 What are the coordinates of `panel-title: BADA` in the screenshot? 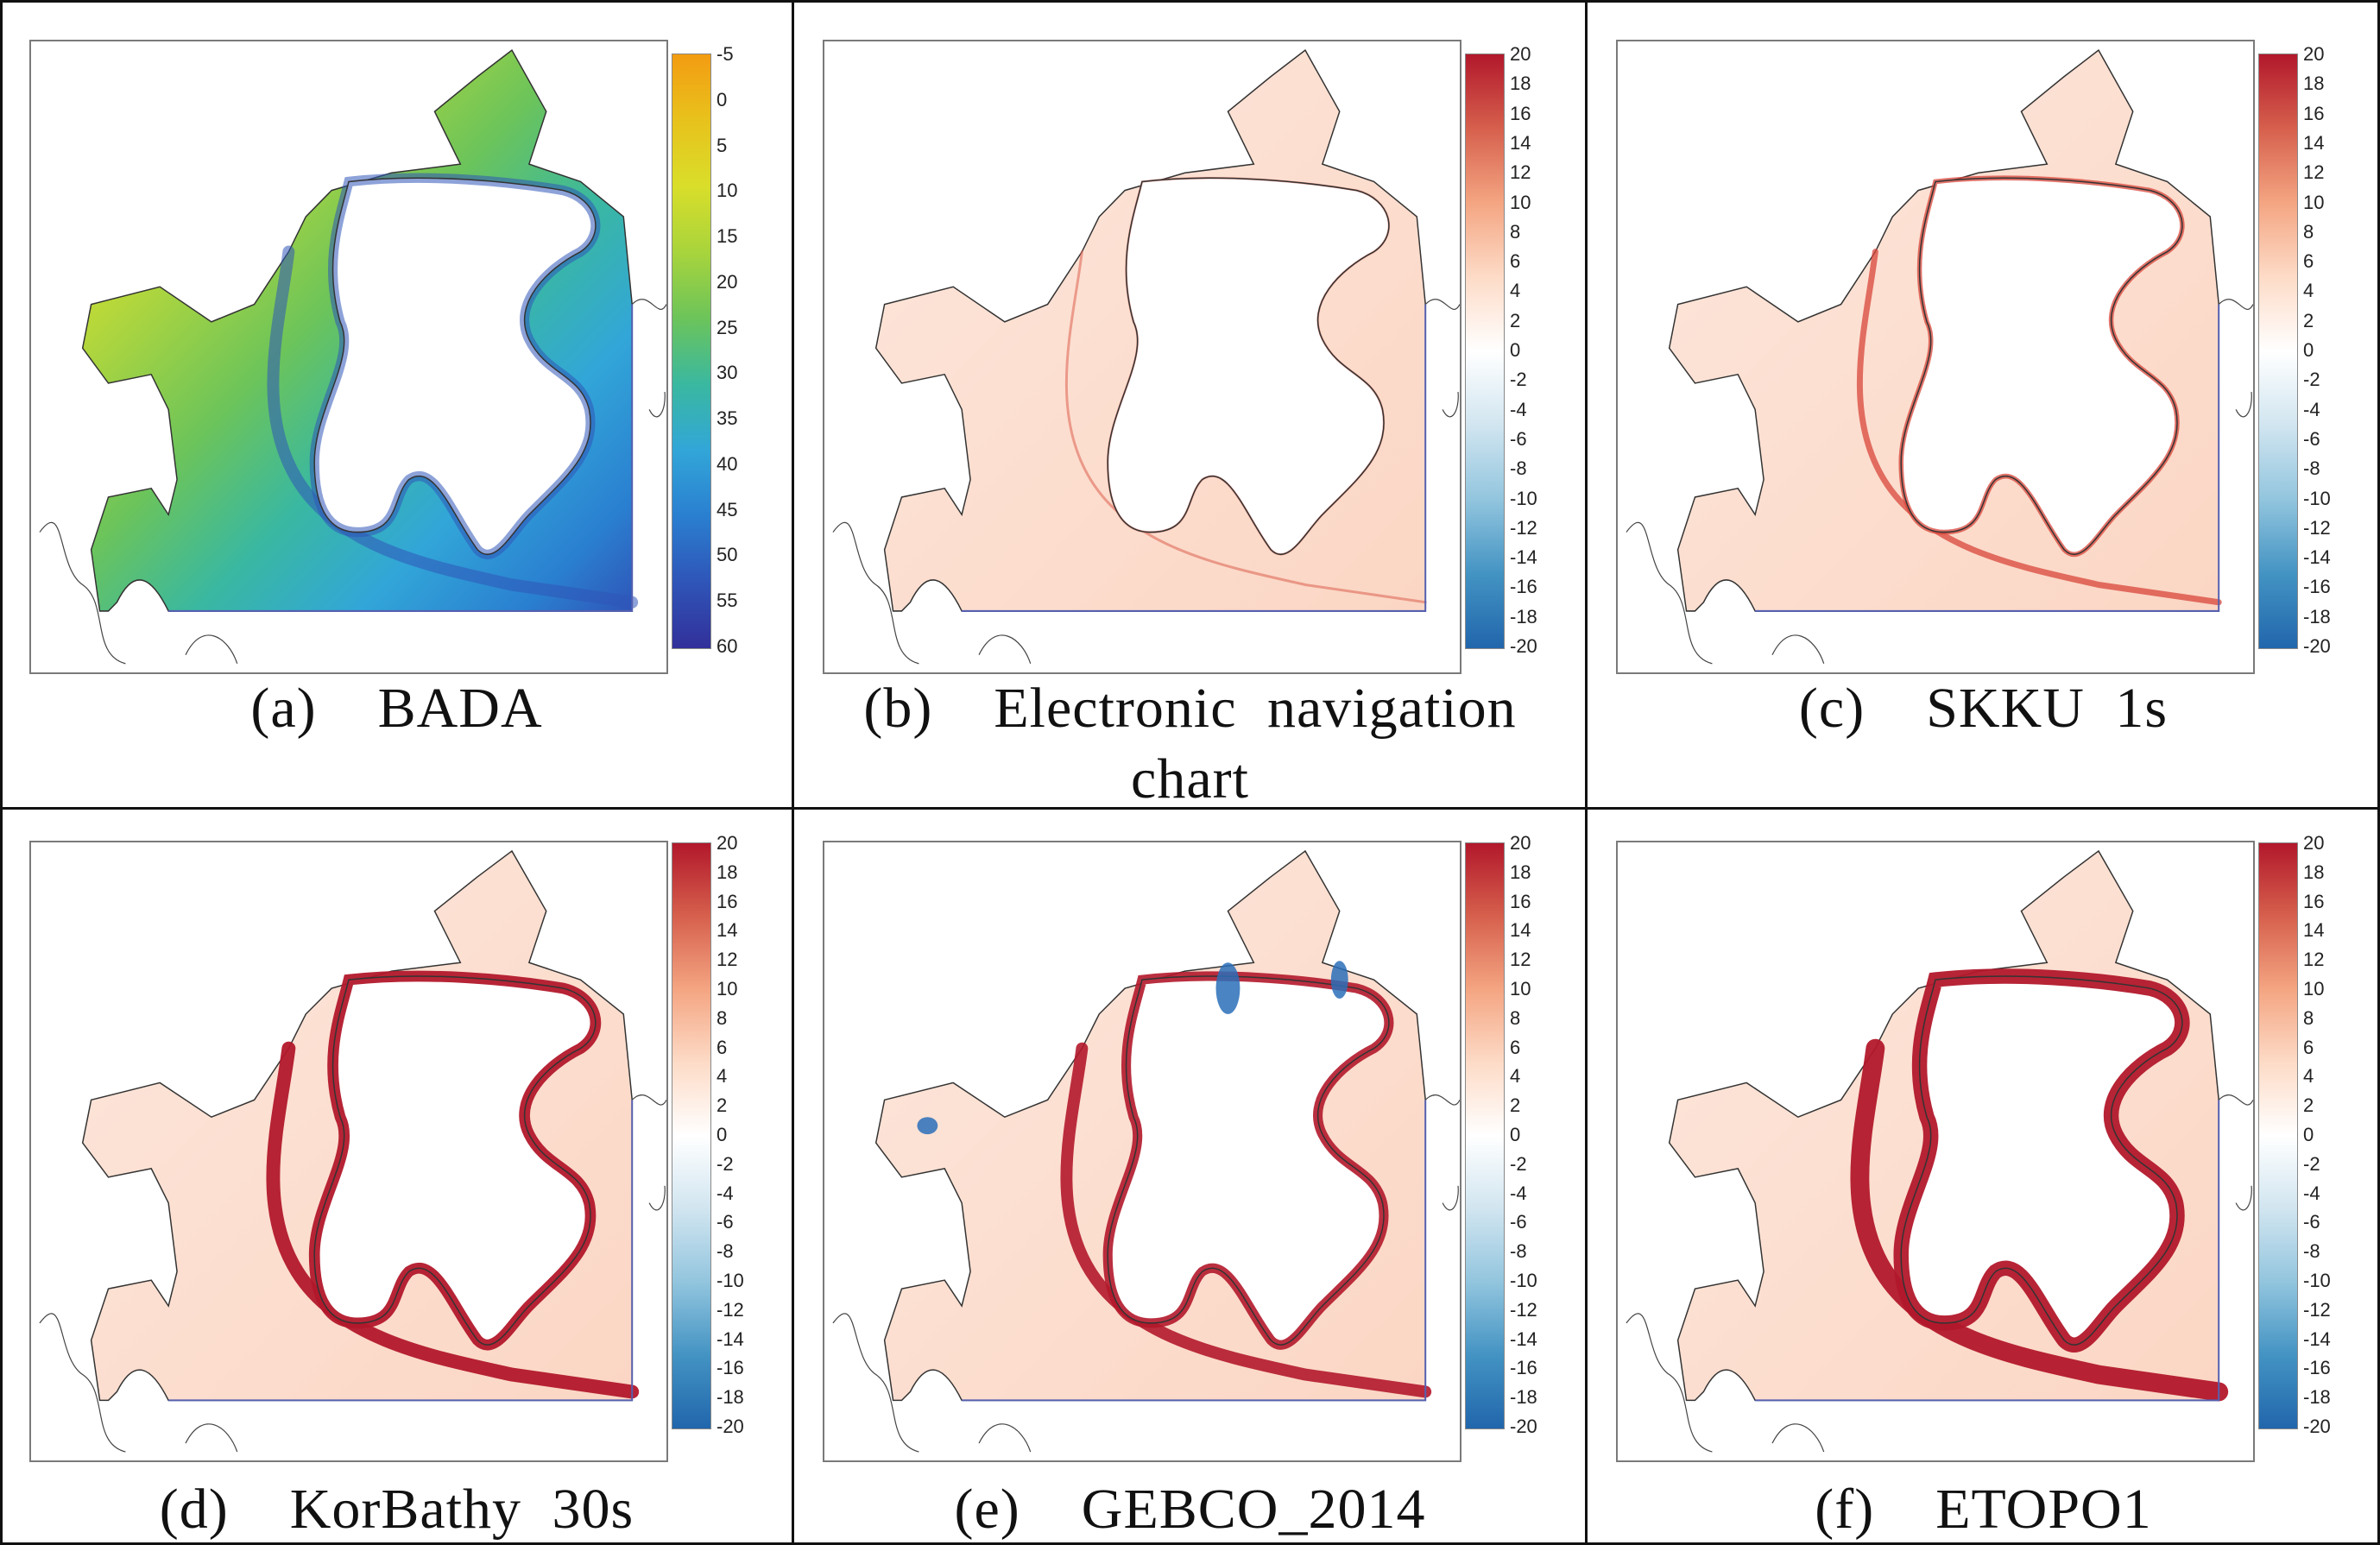 It's located at (460, 708).